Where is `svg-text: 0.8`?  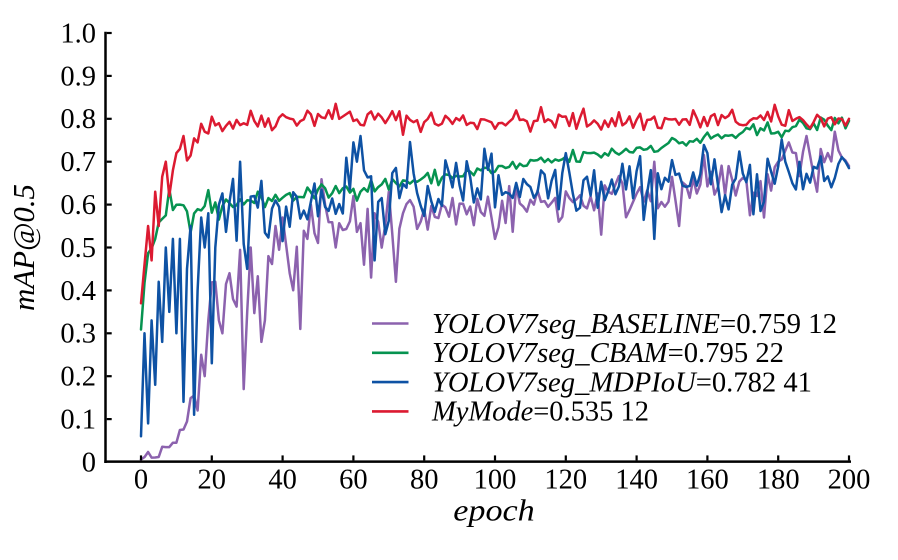
svg-text: 0.8 is located at coordinates (78, 119).